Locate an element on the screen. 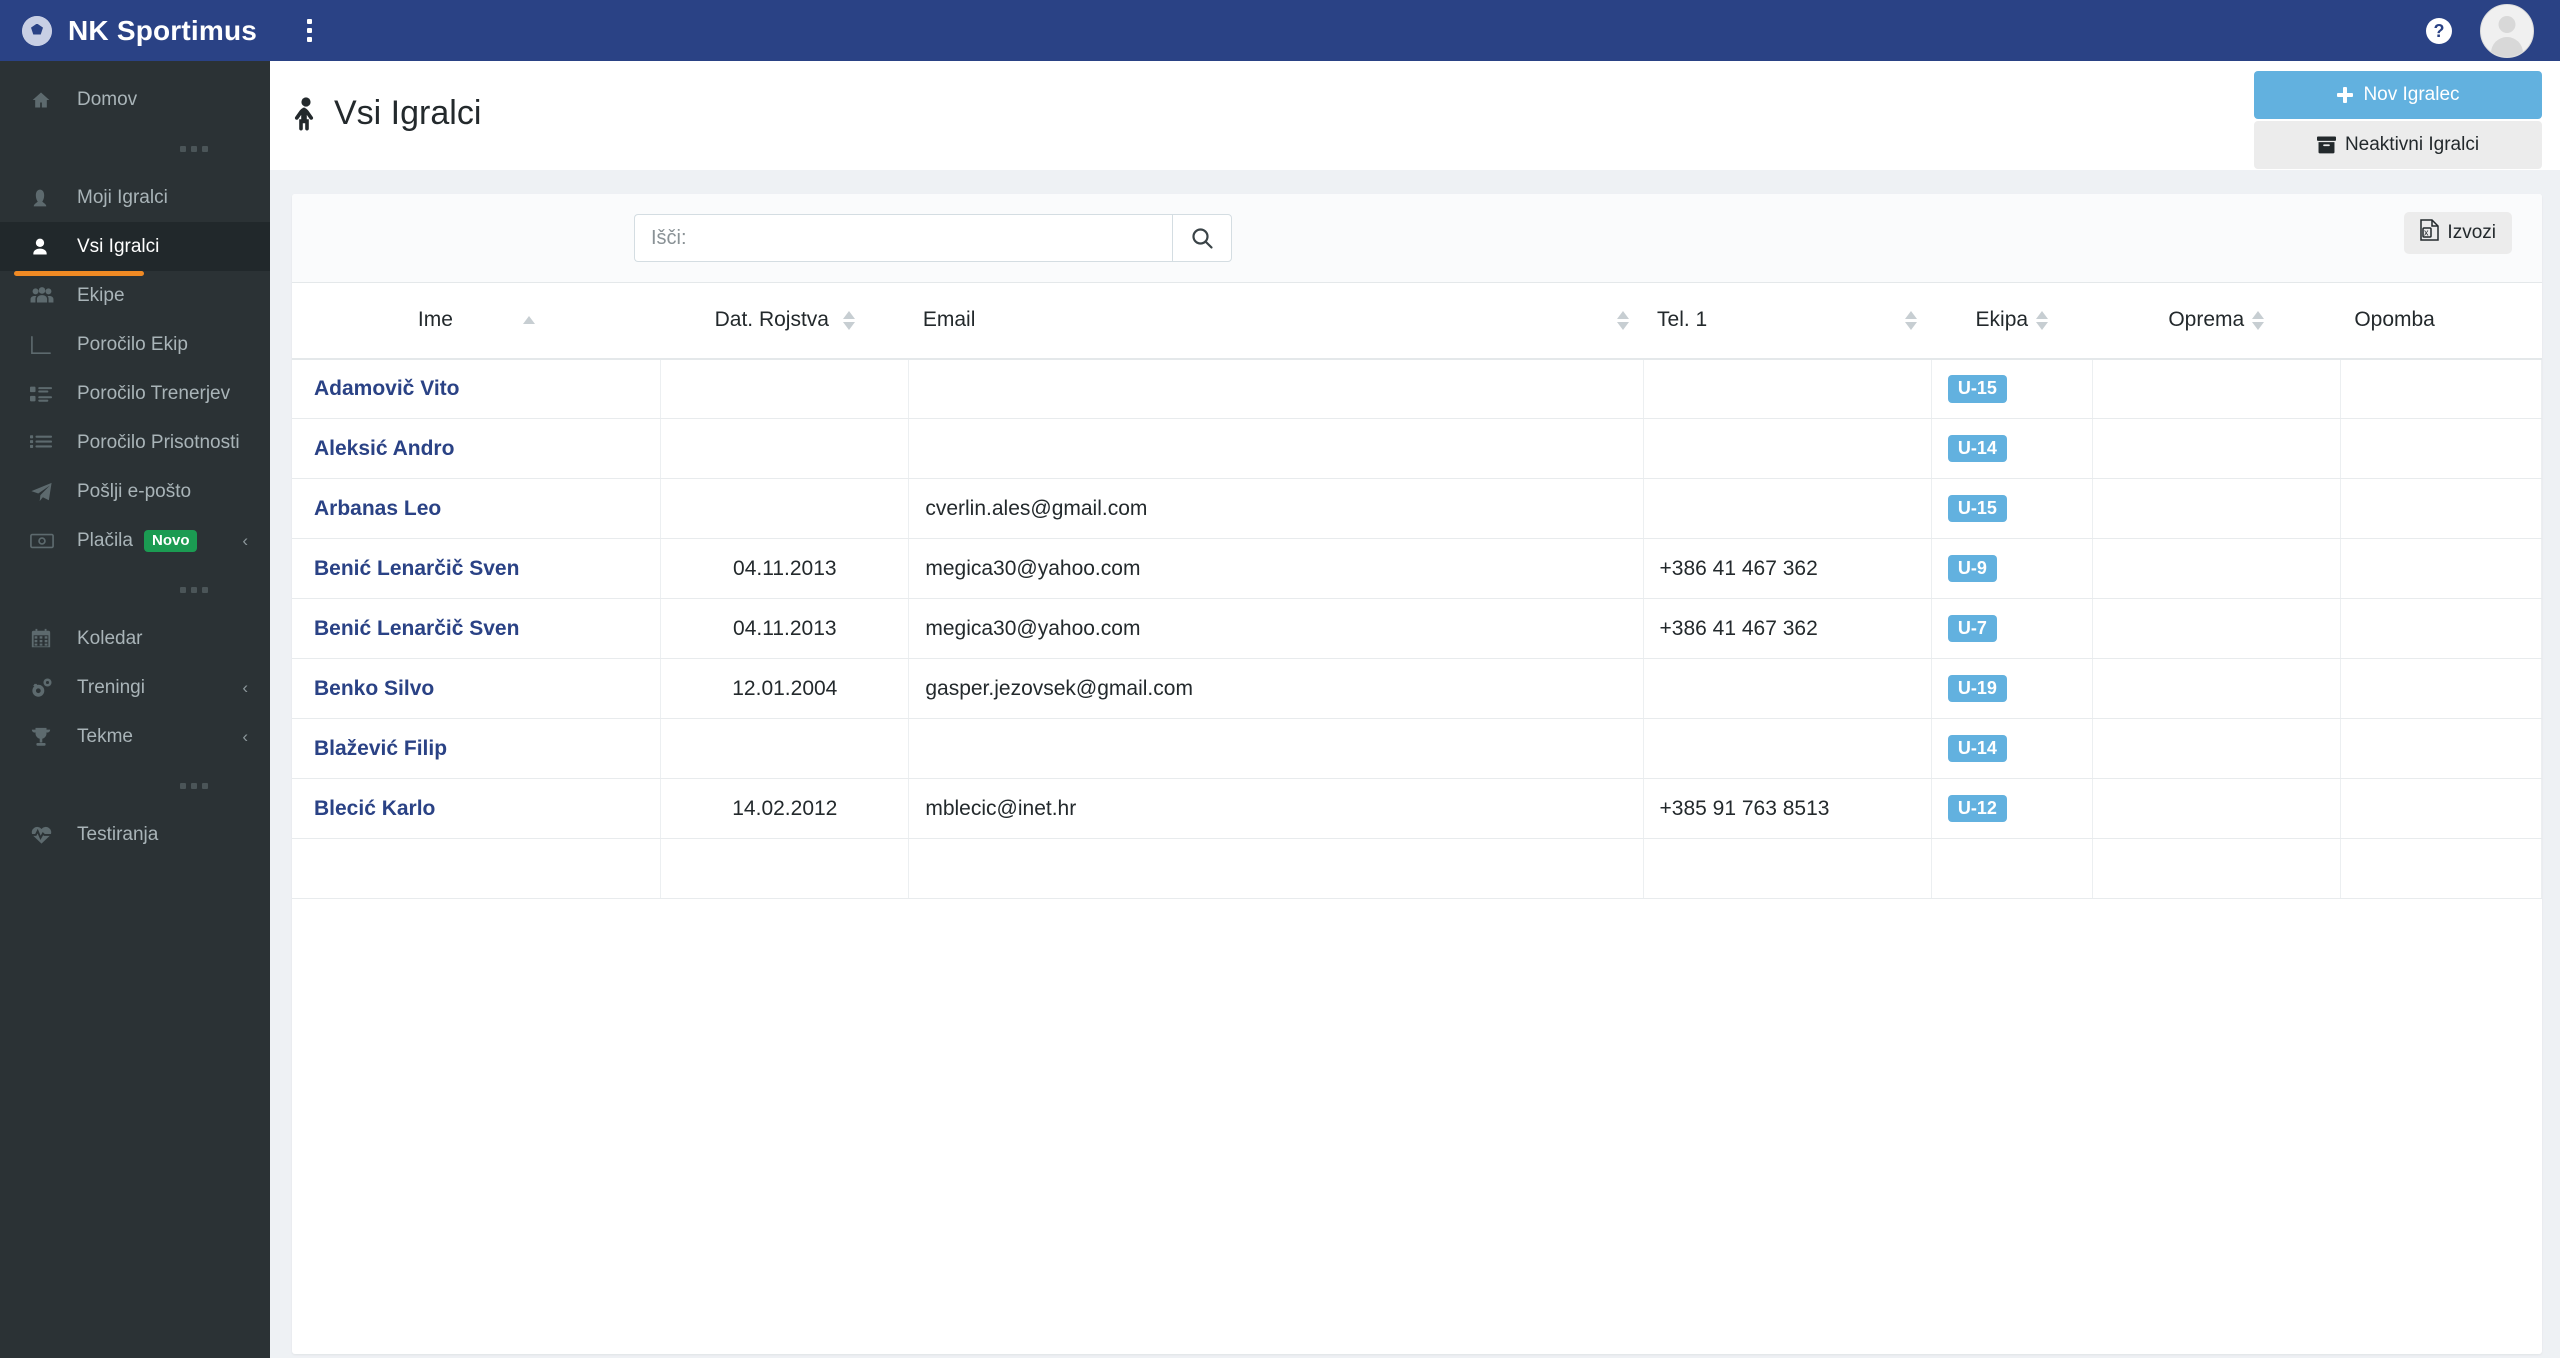 This screenshot has width=2560, height=1358. th-label: Tel. 1 is located at coordinates (1682, 320).